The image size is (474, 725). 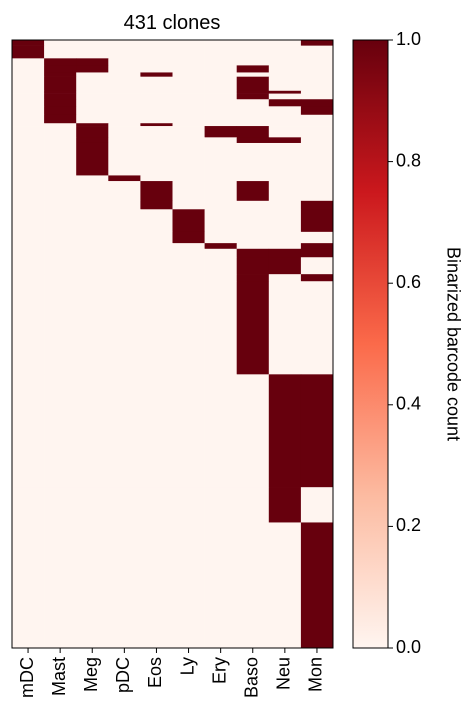 What do you see at coordinates (187, 666) in the screenshot?
I see `x-tick-label: Ly` at bounding box center [187, 666].